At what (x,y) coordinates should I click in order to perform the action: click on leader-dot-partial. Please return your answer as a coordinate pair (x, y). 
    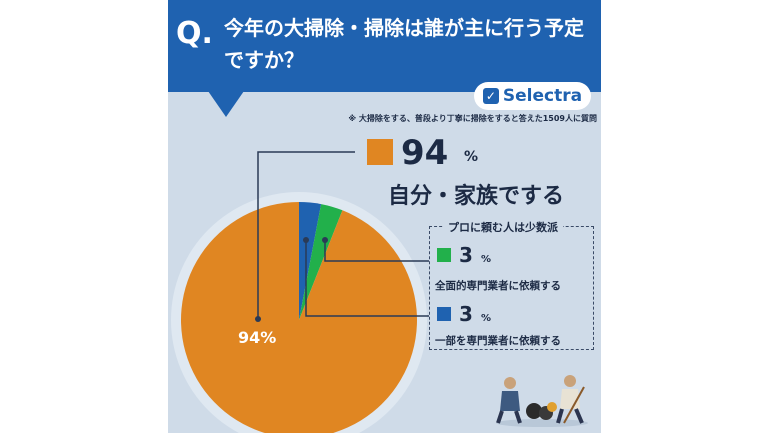
    Looking at the image, I should click on (306, 240).